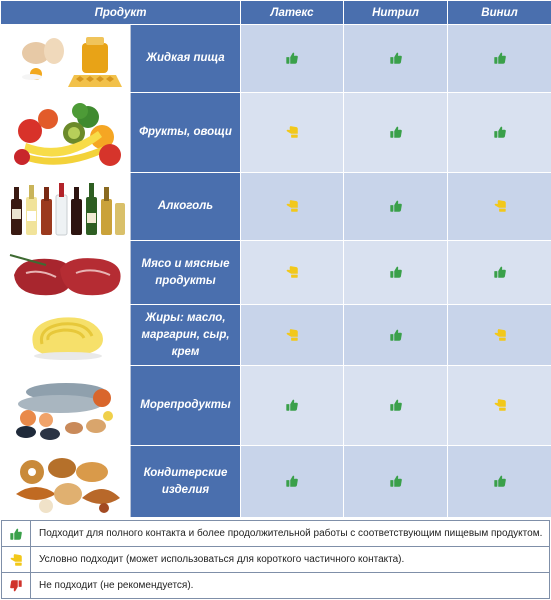 The image size is (551, 600). What do you see at coordinates (65, 206) in the screenshot?
I see `alcohol-bottles-picture` at bounding box center [65, 206].